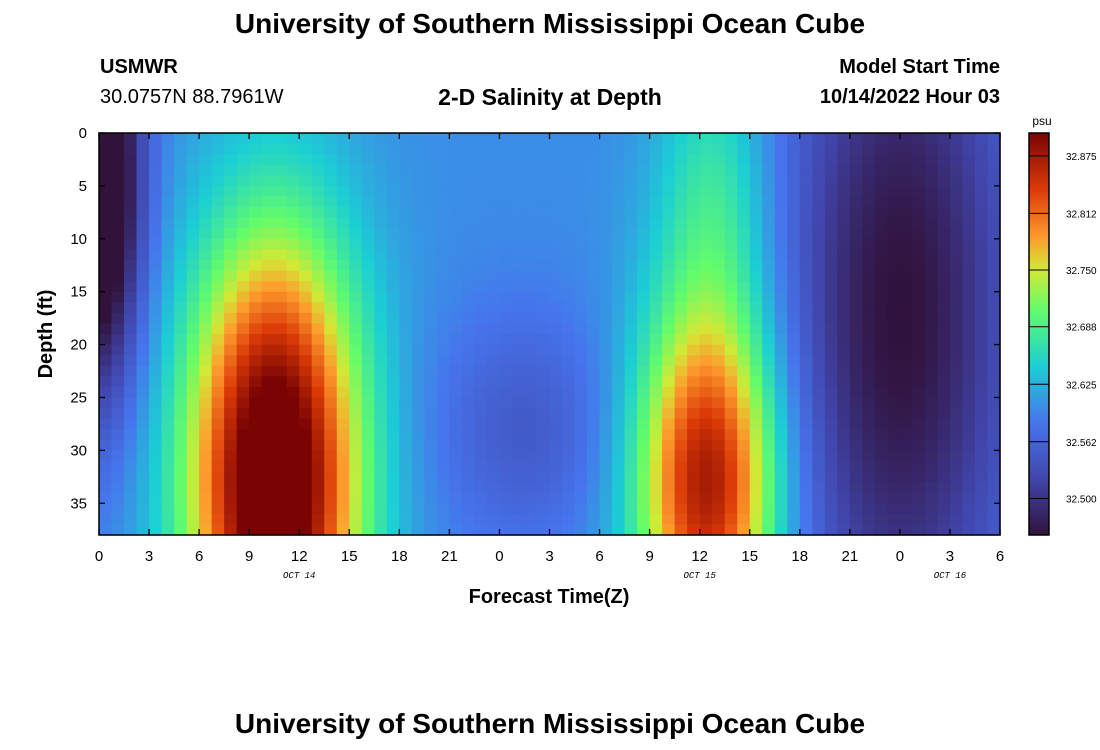  I want to click on x-tick-label: 3, so click(549, 556).